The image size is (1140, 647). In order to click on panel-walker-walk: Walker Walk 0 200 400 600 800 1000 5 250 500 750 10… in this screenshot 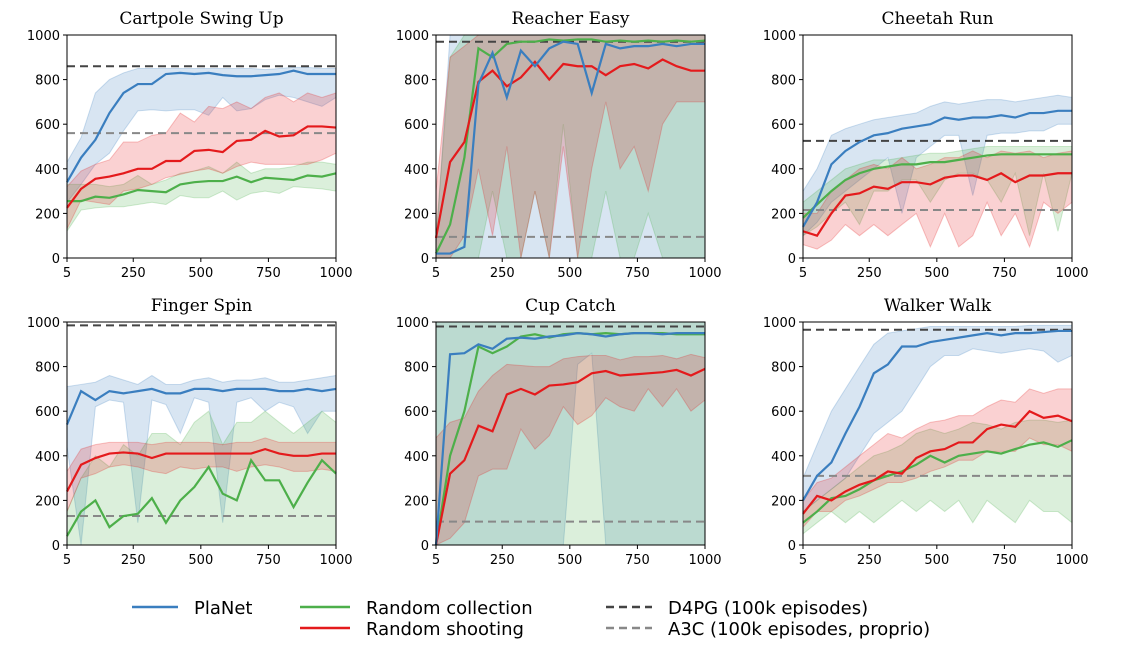, I will do `click(926, 432)`.